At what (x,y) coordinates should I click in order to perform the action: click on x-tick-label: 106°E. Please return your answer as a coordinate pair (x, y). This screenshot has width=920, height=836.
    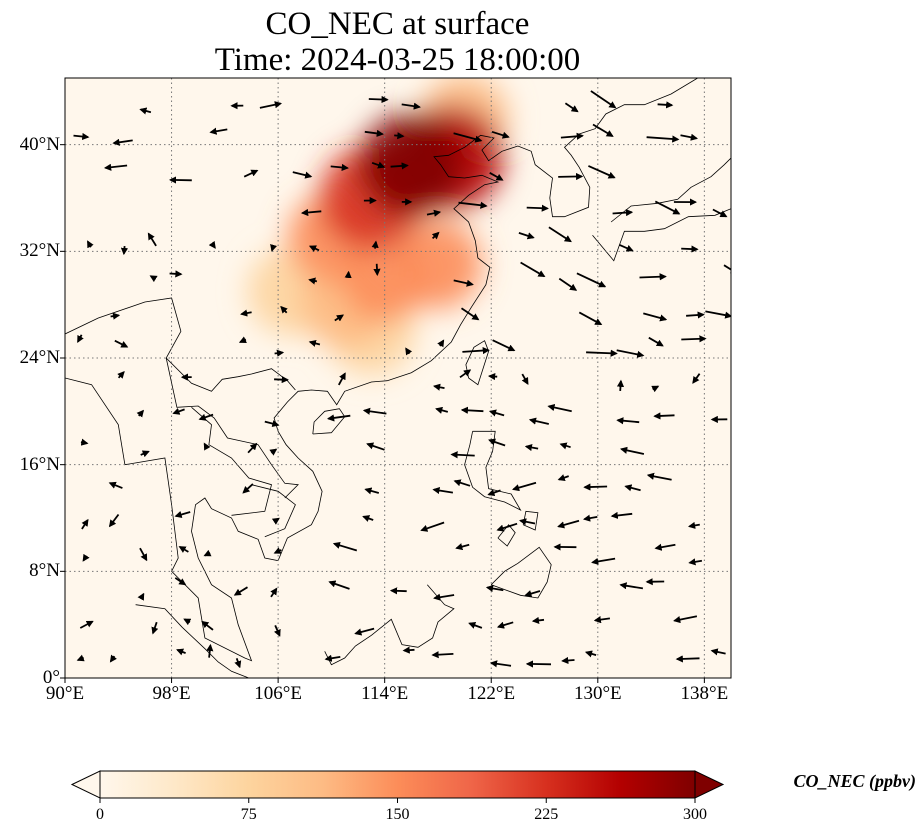
    Looking at the image, I should click on (278, 693).